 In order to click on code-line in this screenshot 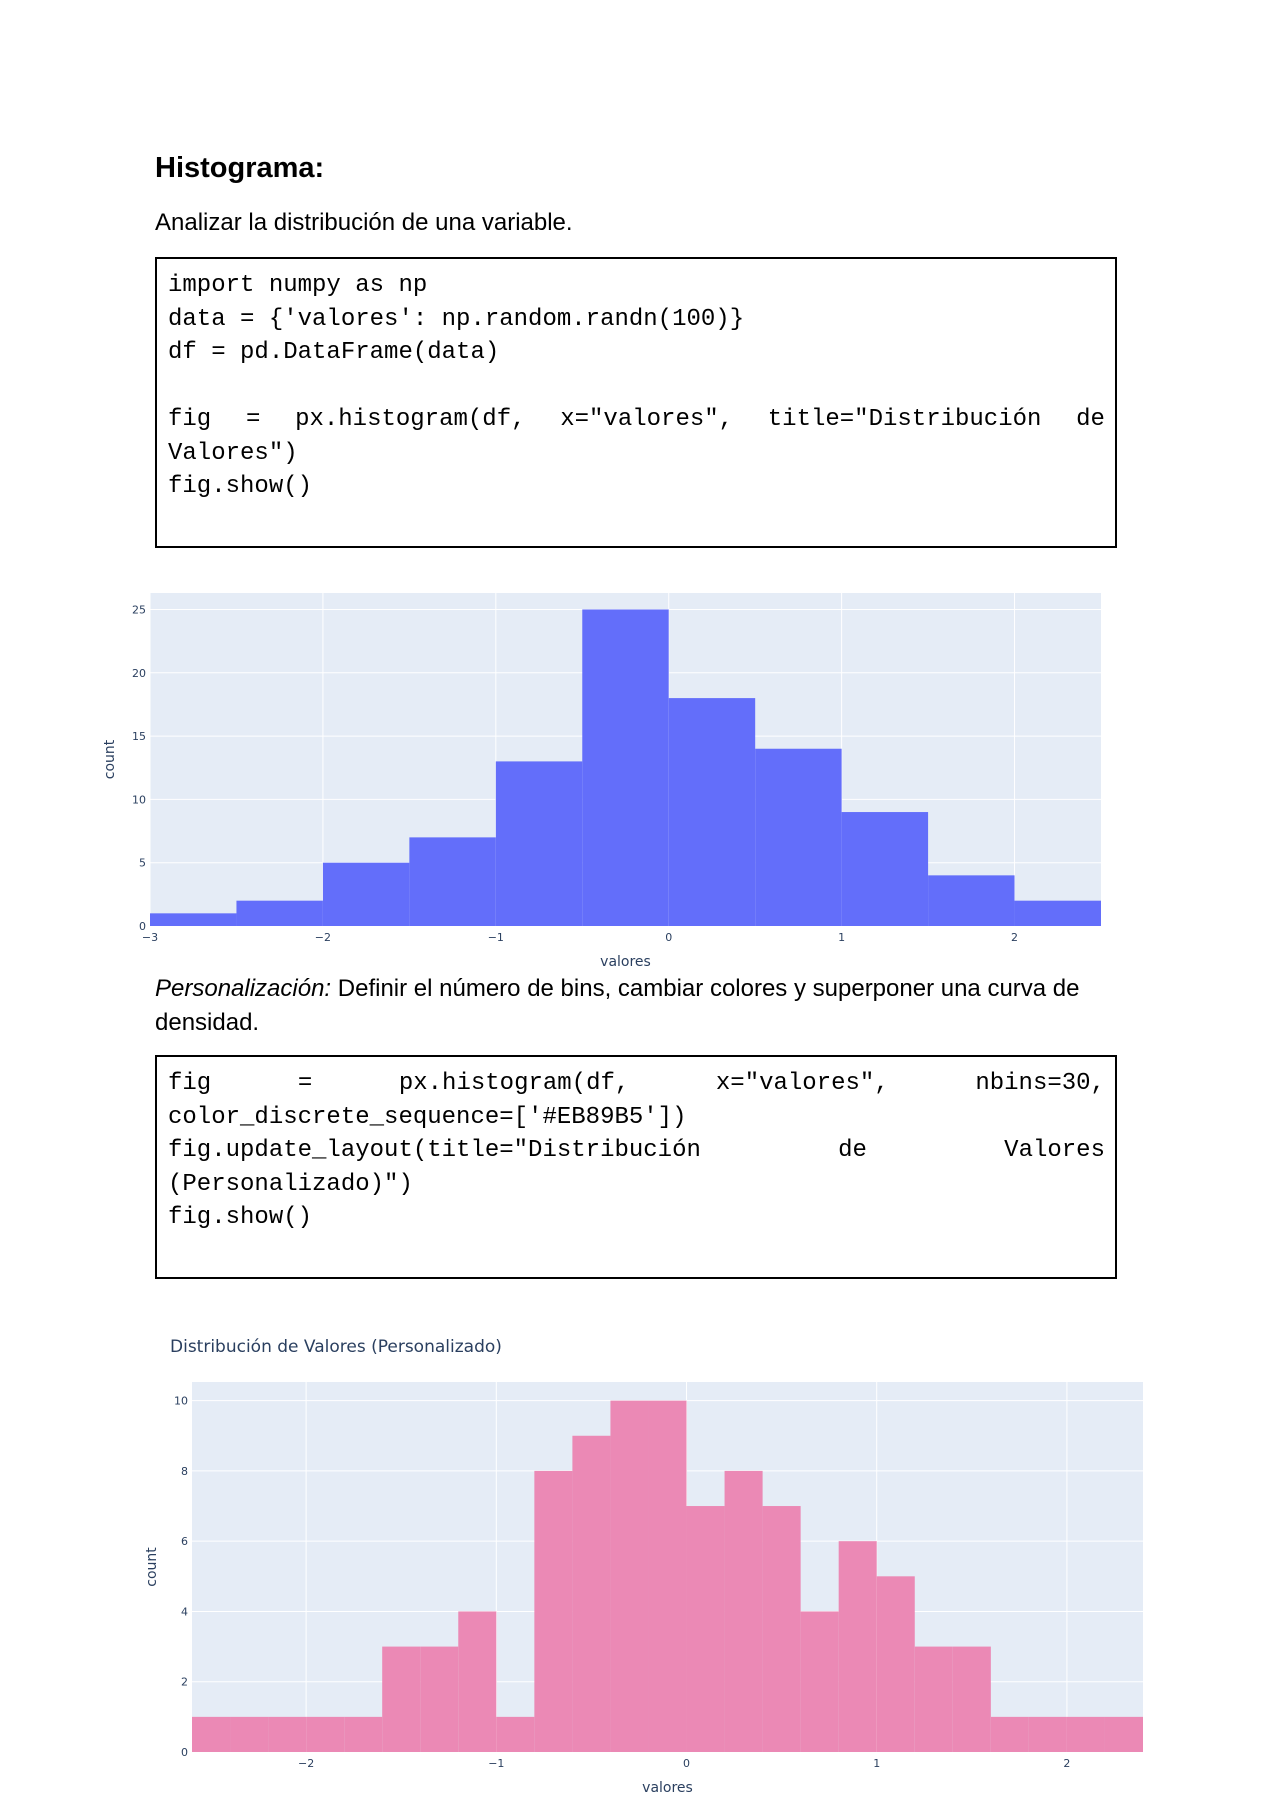, I will do `click(636, 387)`.